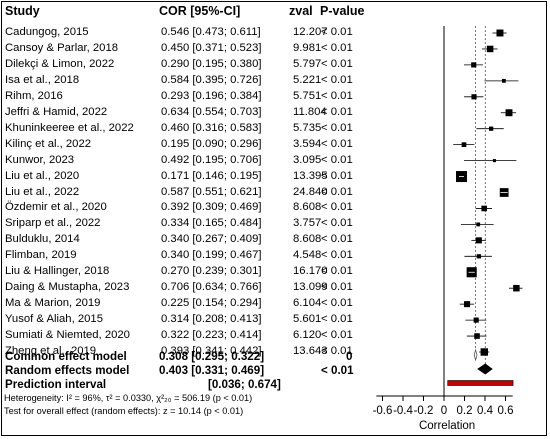 The height and width of the screenshot is (439, 550). I want to click on study-cor: 0.340 [0.267; 0.409], so click(211, 239).